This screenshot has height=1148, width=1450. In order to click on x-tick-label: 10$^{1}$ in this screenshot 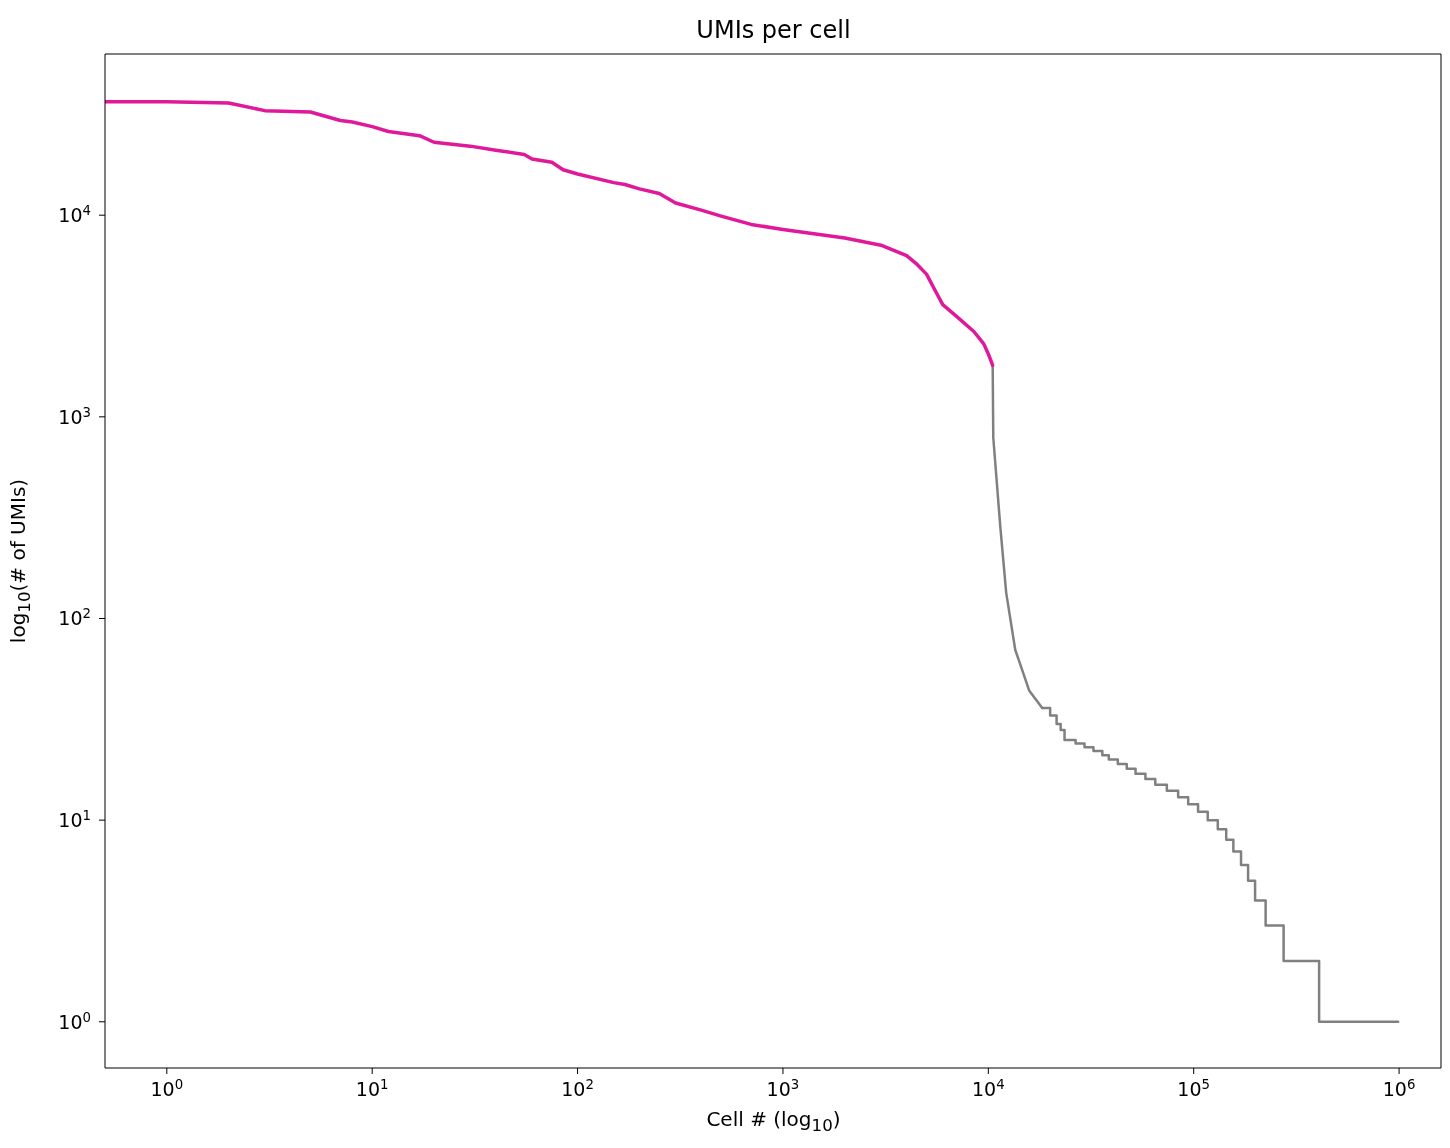, I will do `click(372, 1088)`.